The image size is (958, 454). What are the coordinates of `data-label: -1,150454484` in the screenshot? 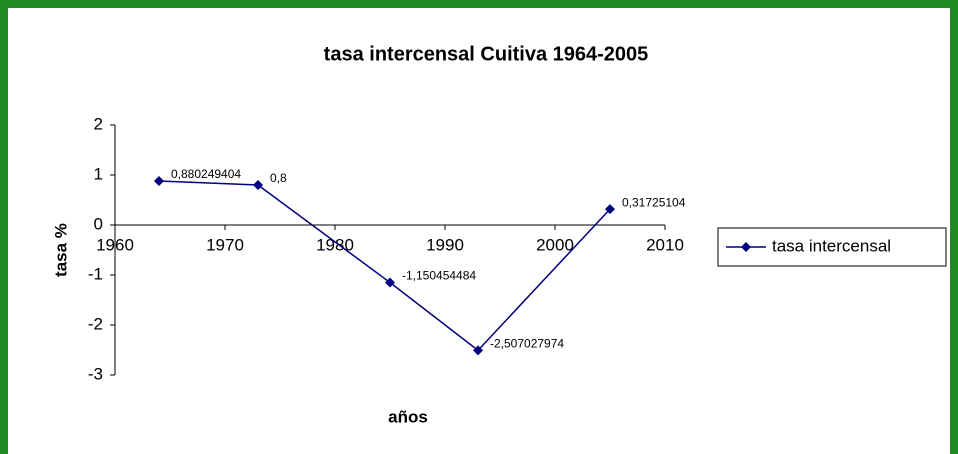 It's located at (439, 276).